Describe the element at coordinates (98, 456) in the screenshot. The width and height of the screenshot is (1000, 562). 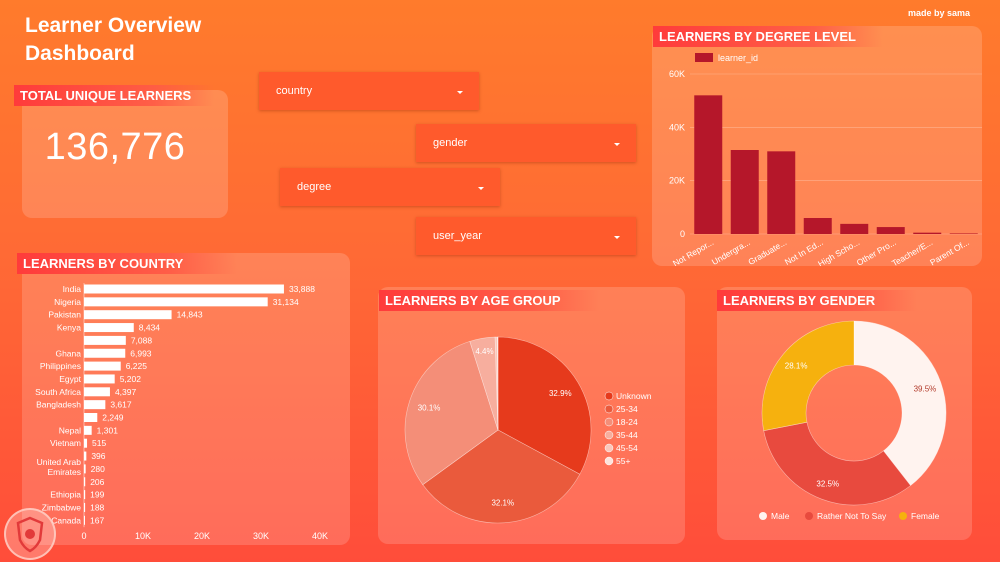
I see `data-label: 396` at that location.